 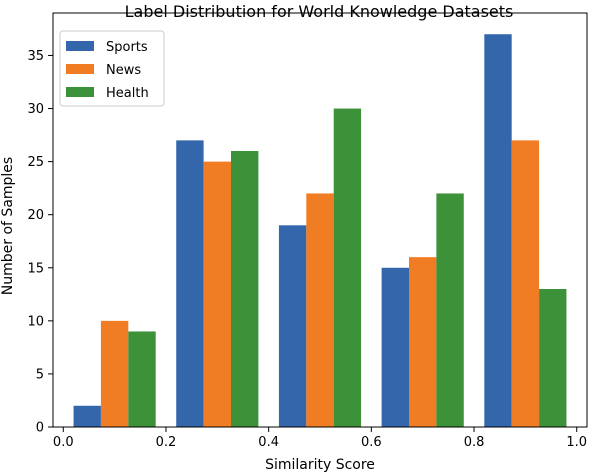 I want to click on y-tick-label: 35, so click(x=35, y=56).